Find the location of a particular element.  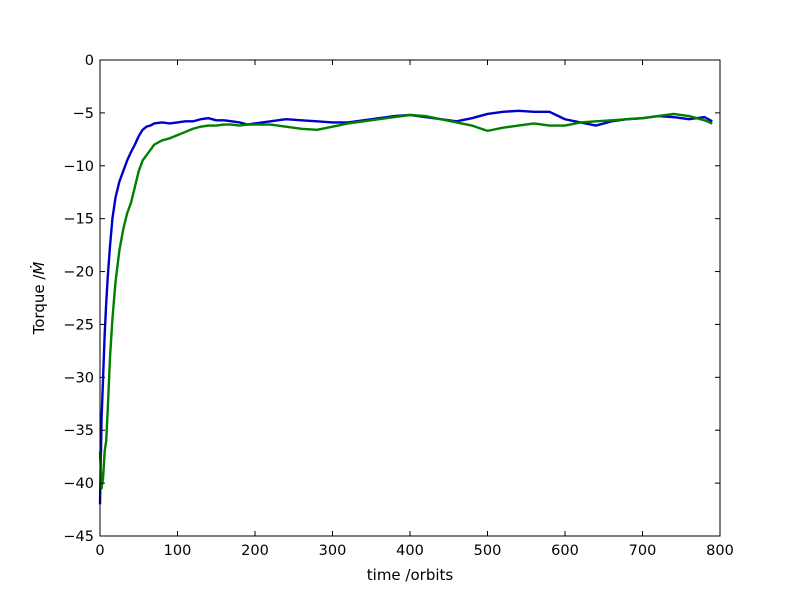

x-tick-label: 500 is located at coordinates (488, 551).